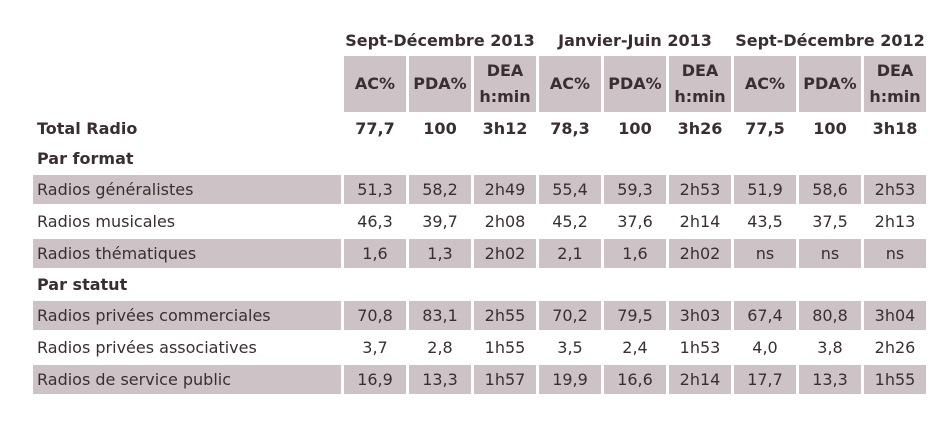 This screenshot has height=439, width=946. What do you see at coordinates (830, 379) in the screenshot?
I see `cell-value: 13,3` at bounding box center [830, 379].